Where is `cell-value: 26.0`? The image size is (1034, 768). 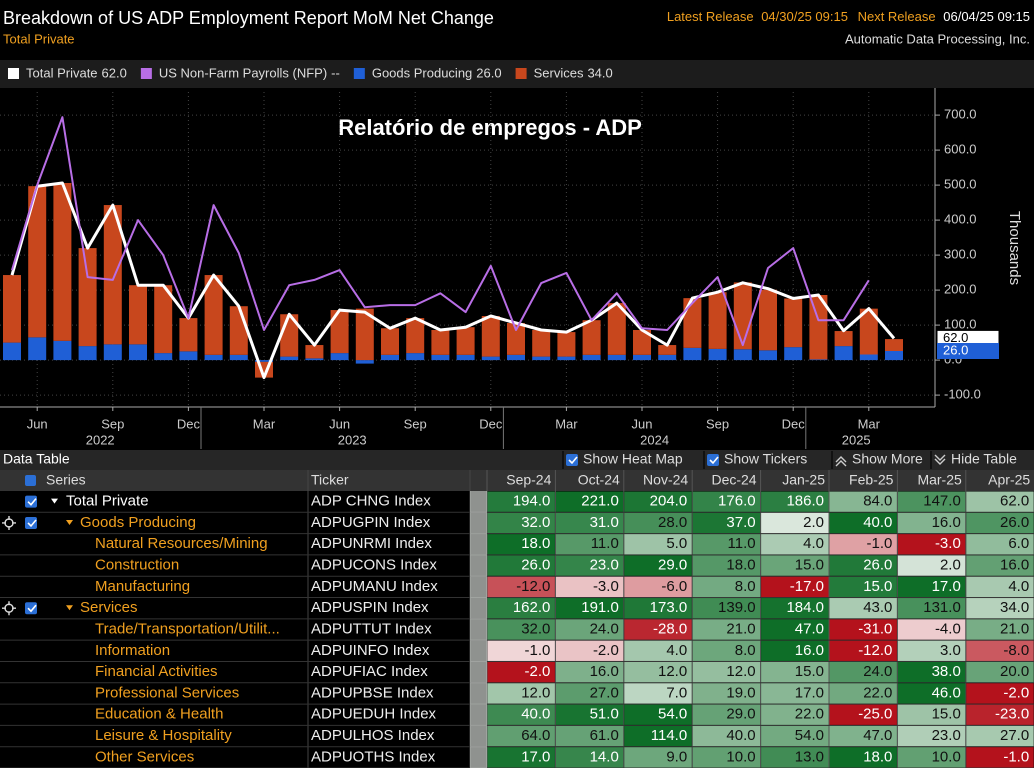 cell-value: 26.0 is located at coordinates (1014, 522).